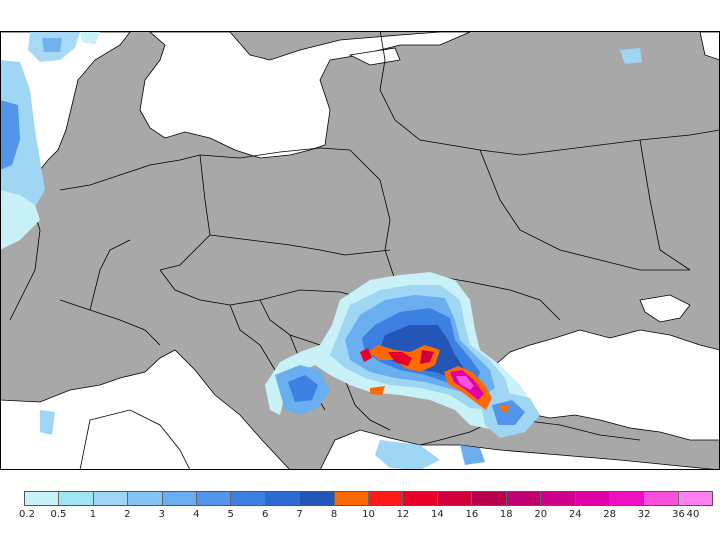 This screenshot has width=720, height=540. Describe the element at coordinates (231, 514) in the screenshot. I see `legend-tick-label: 5` at that location.